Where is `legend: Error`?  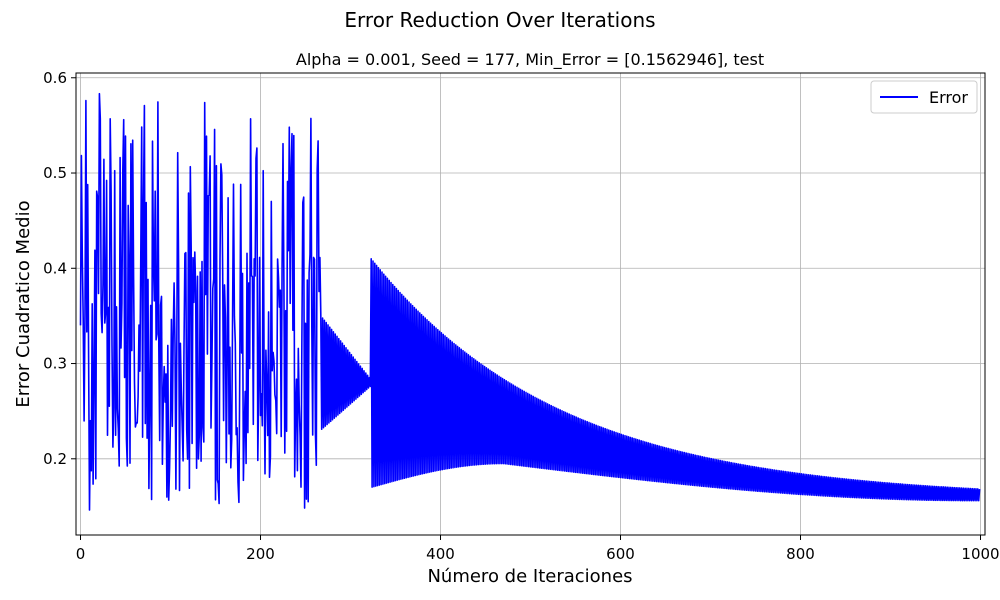
legend: Error is located at coordinates (924, 97).